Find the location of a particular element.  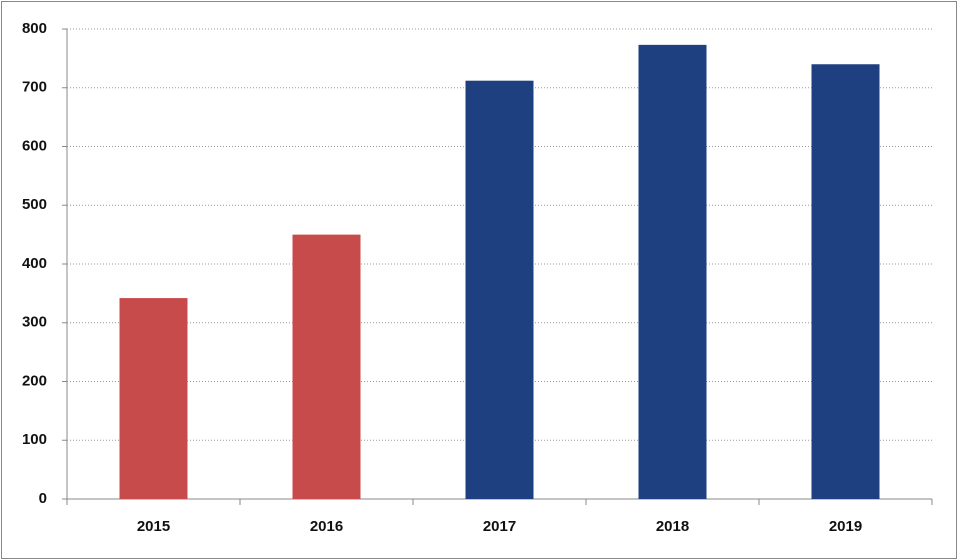

x-tick-label: 2016 is located at coordinates (326, 526).